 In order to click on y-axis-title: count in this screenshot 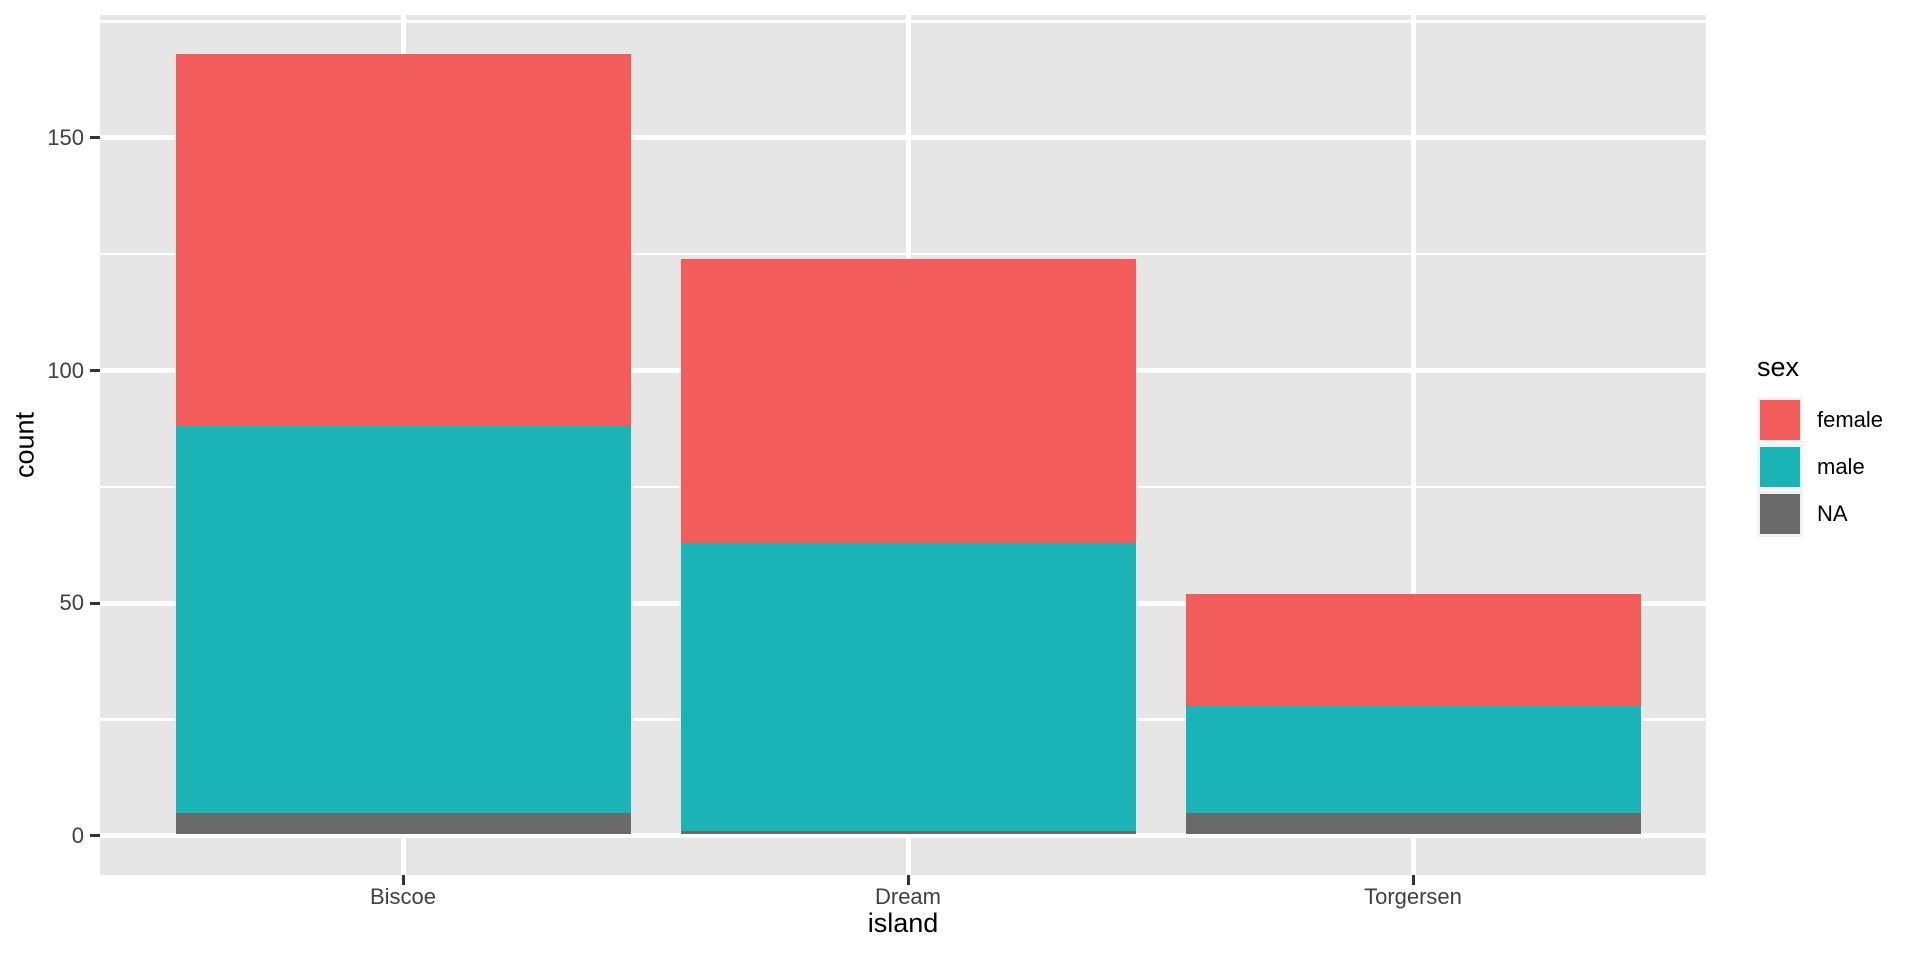, I will do `click(24, 445)`.